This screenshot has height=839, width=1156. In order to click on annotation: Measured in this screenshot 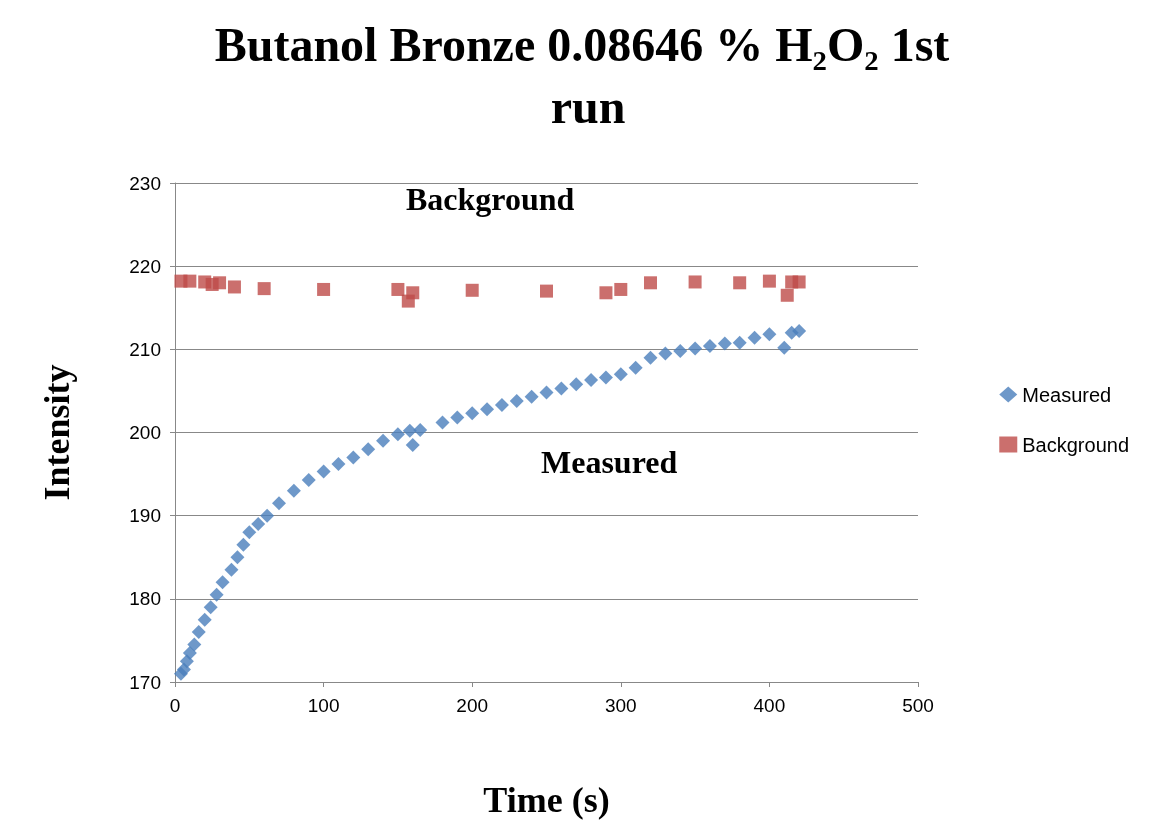, I will do `click(609, 462)`.